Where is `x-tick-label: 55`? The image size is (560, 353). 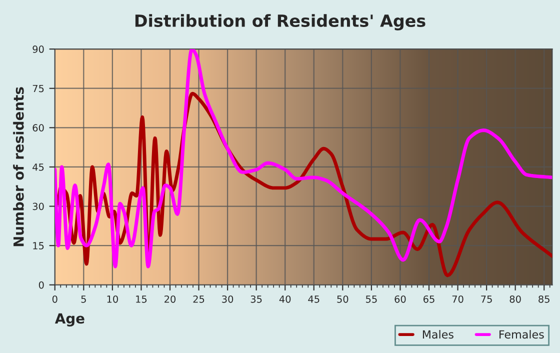 x-tick-label: 55 is located at coordinates (371, 299).